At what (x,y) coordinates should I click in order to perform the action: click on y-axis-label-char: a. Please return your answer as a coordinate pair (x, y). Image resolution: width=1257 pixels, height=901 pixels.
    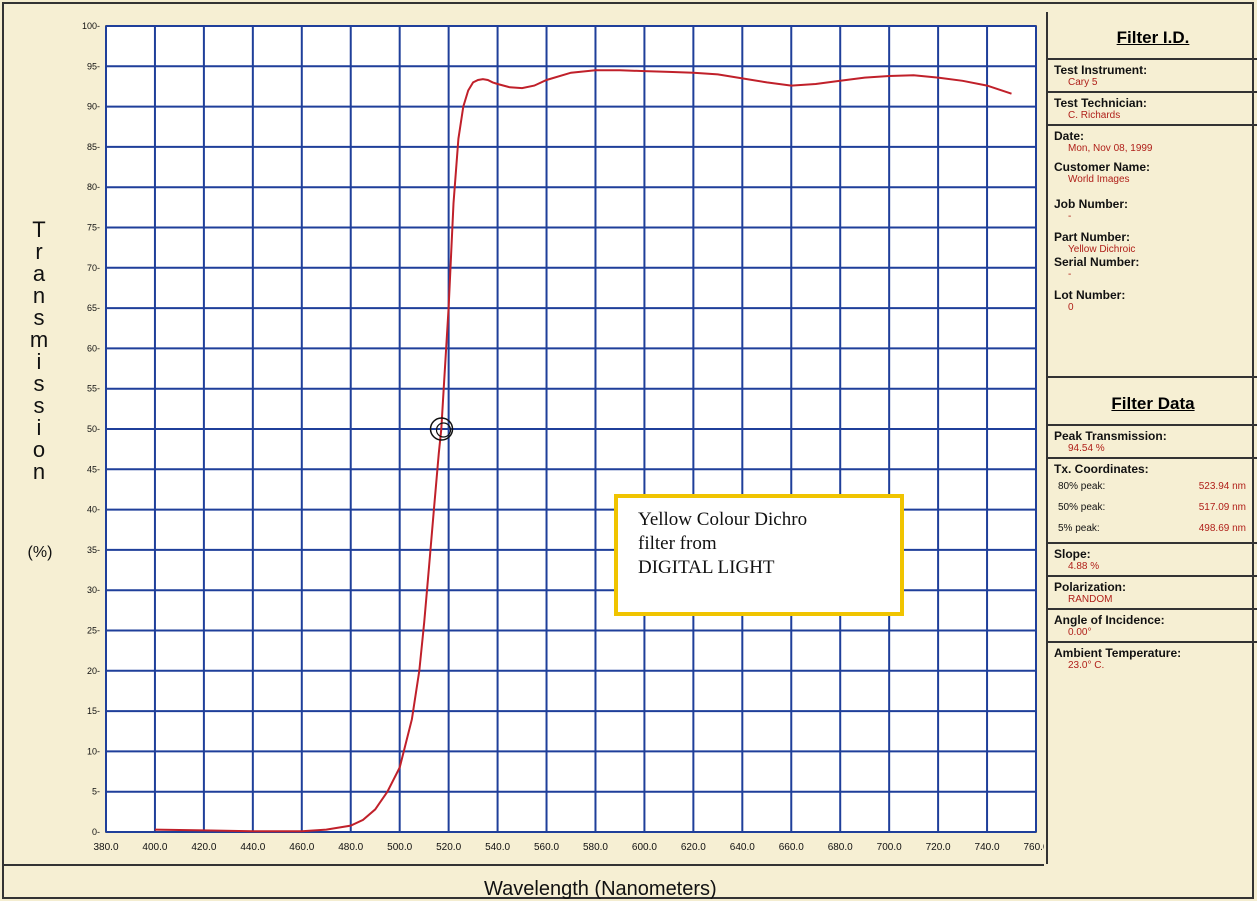
    Looking at the image, I should click on (39, 273).